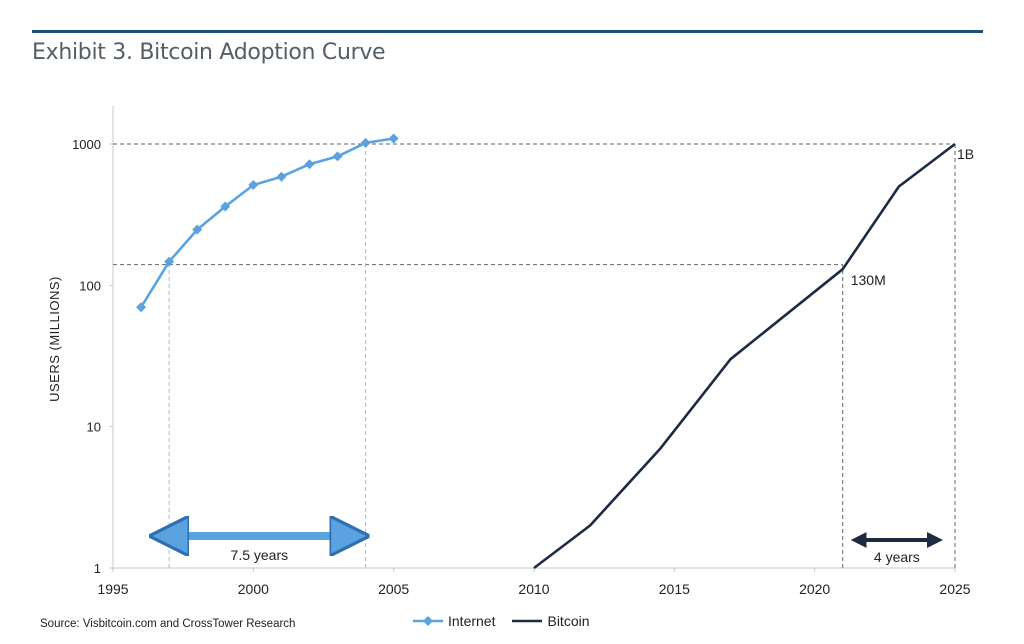 Image resolution: width=1024 pixels, height=644 pixels. What do you see at coordinates (897, 557) in the screenshot?
I see `span-label-bitcoin: 4 years` at bounding box center [897, 557].